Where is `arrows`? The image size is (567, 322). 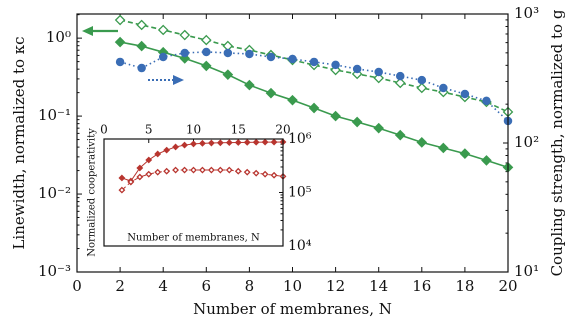
arrows is located at coordinates (133, 55).